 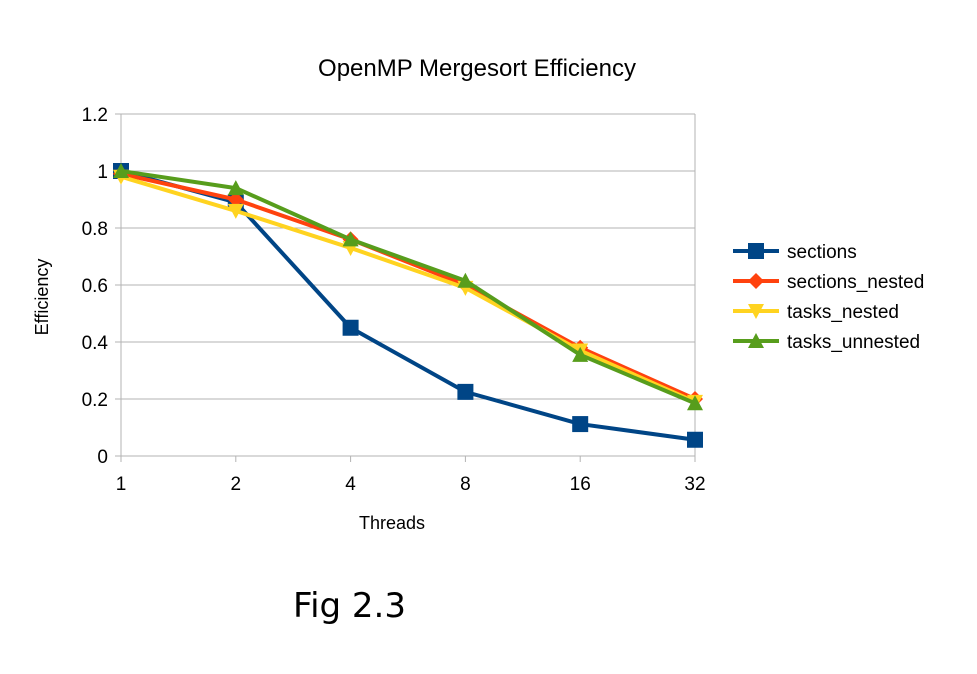 What do you see at coordinates (580, 484) in the screenshot?
I see `x-tick-label: 16` at bounding box center [580, 484].